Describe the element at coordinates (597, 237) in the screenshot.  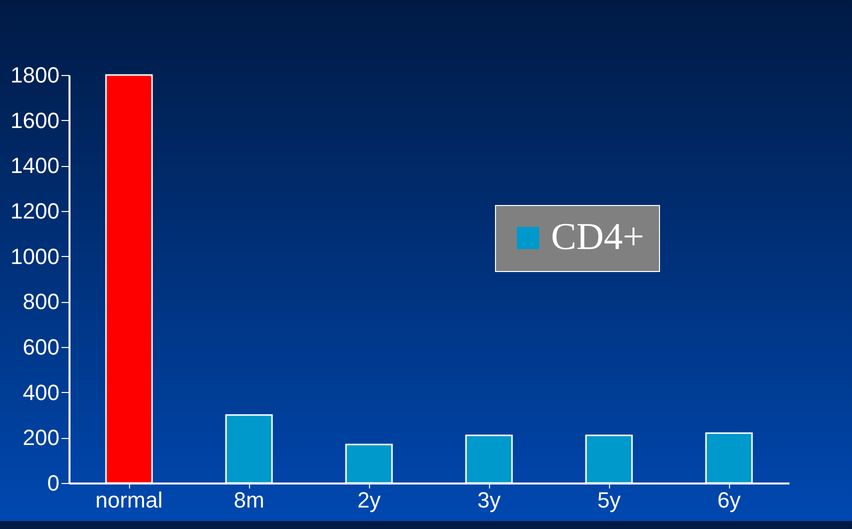
I see `legend-label: CD4+` at that location.